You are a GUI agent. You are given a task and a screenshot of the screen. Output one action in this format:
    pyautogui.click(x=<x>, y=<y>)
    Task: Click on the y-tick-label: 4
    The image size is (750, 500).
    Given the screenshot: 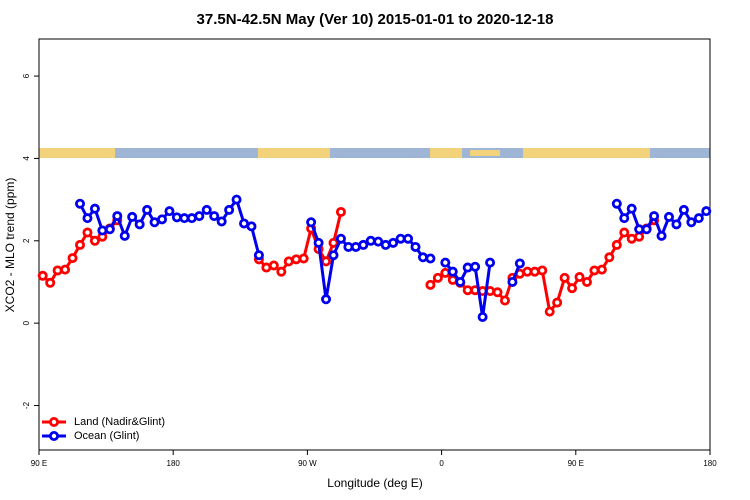 What is the action you would take?
    pyautogui.click(x=26, y=158)
    